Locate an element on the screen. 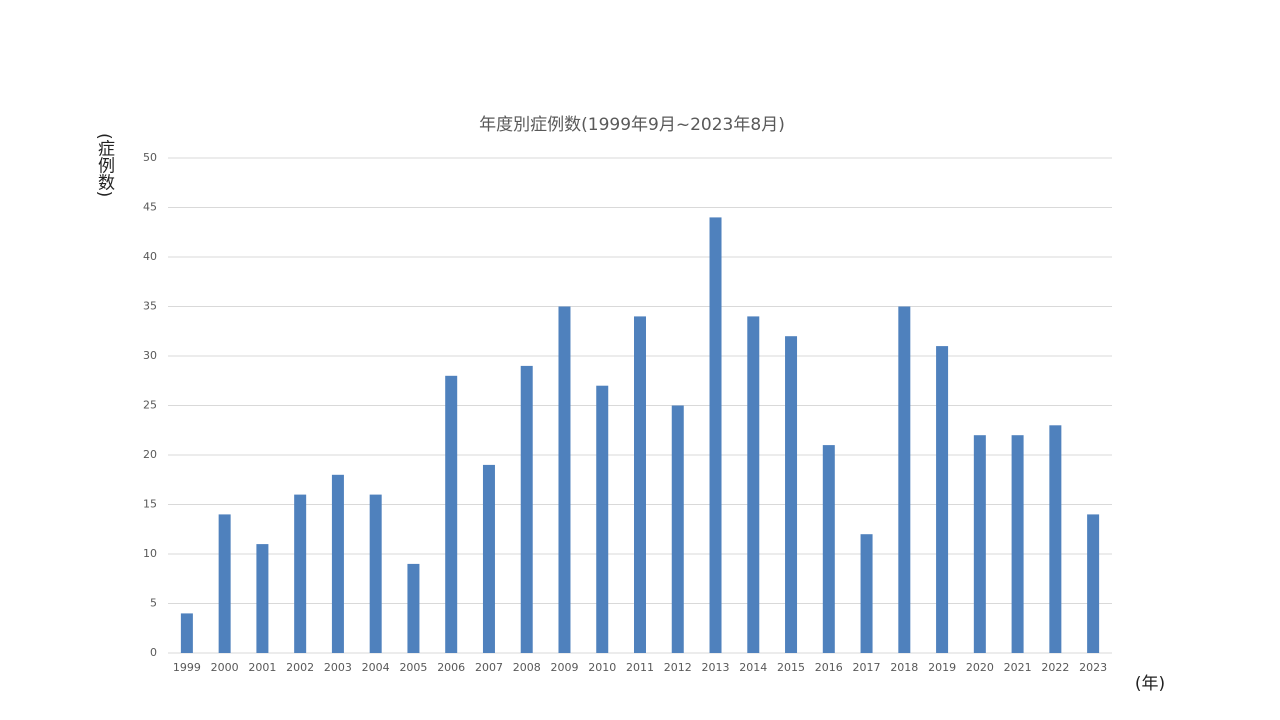 This screenshot has width=1280, height=720. y-tick-label: 5 is located at coordinates (153, 603).